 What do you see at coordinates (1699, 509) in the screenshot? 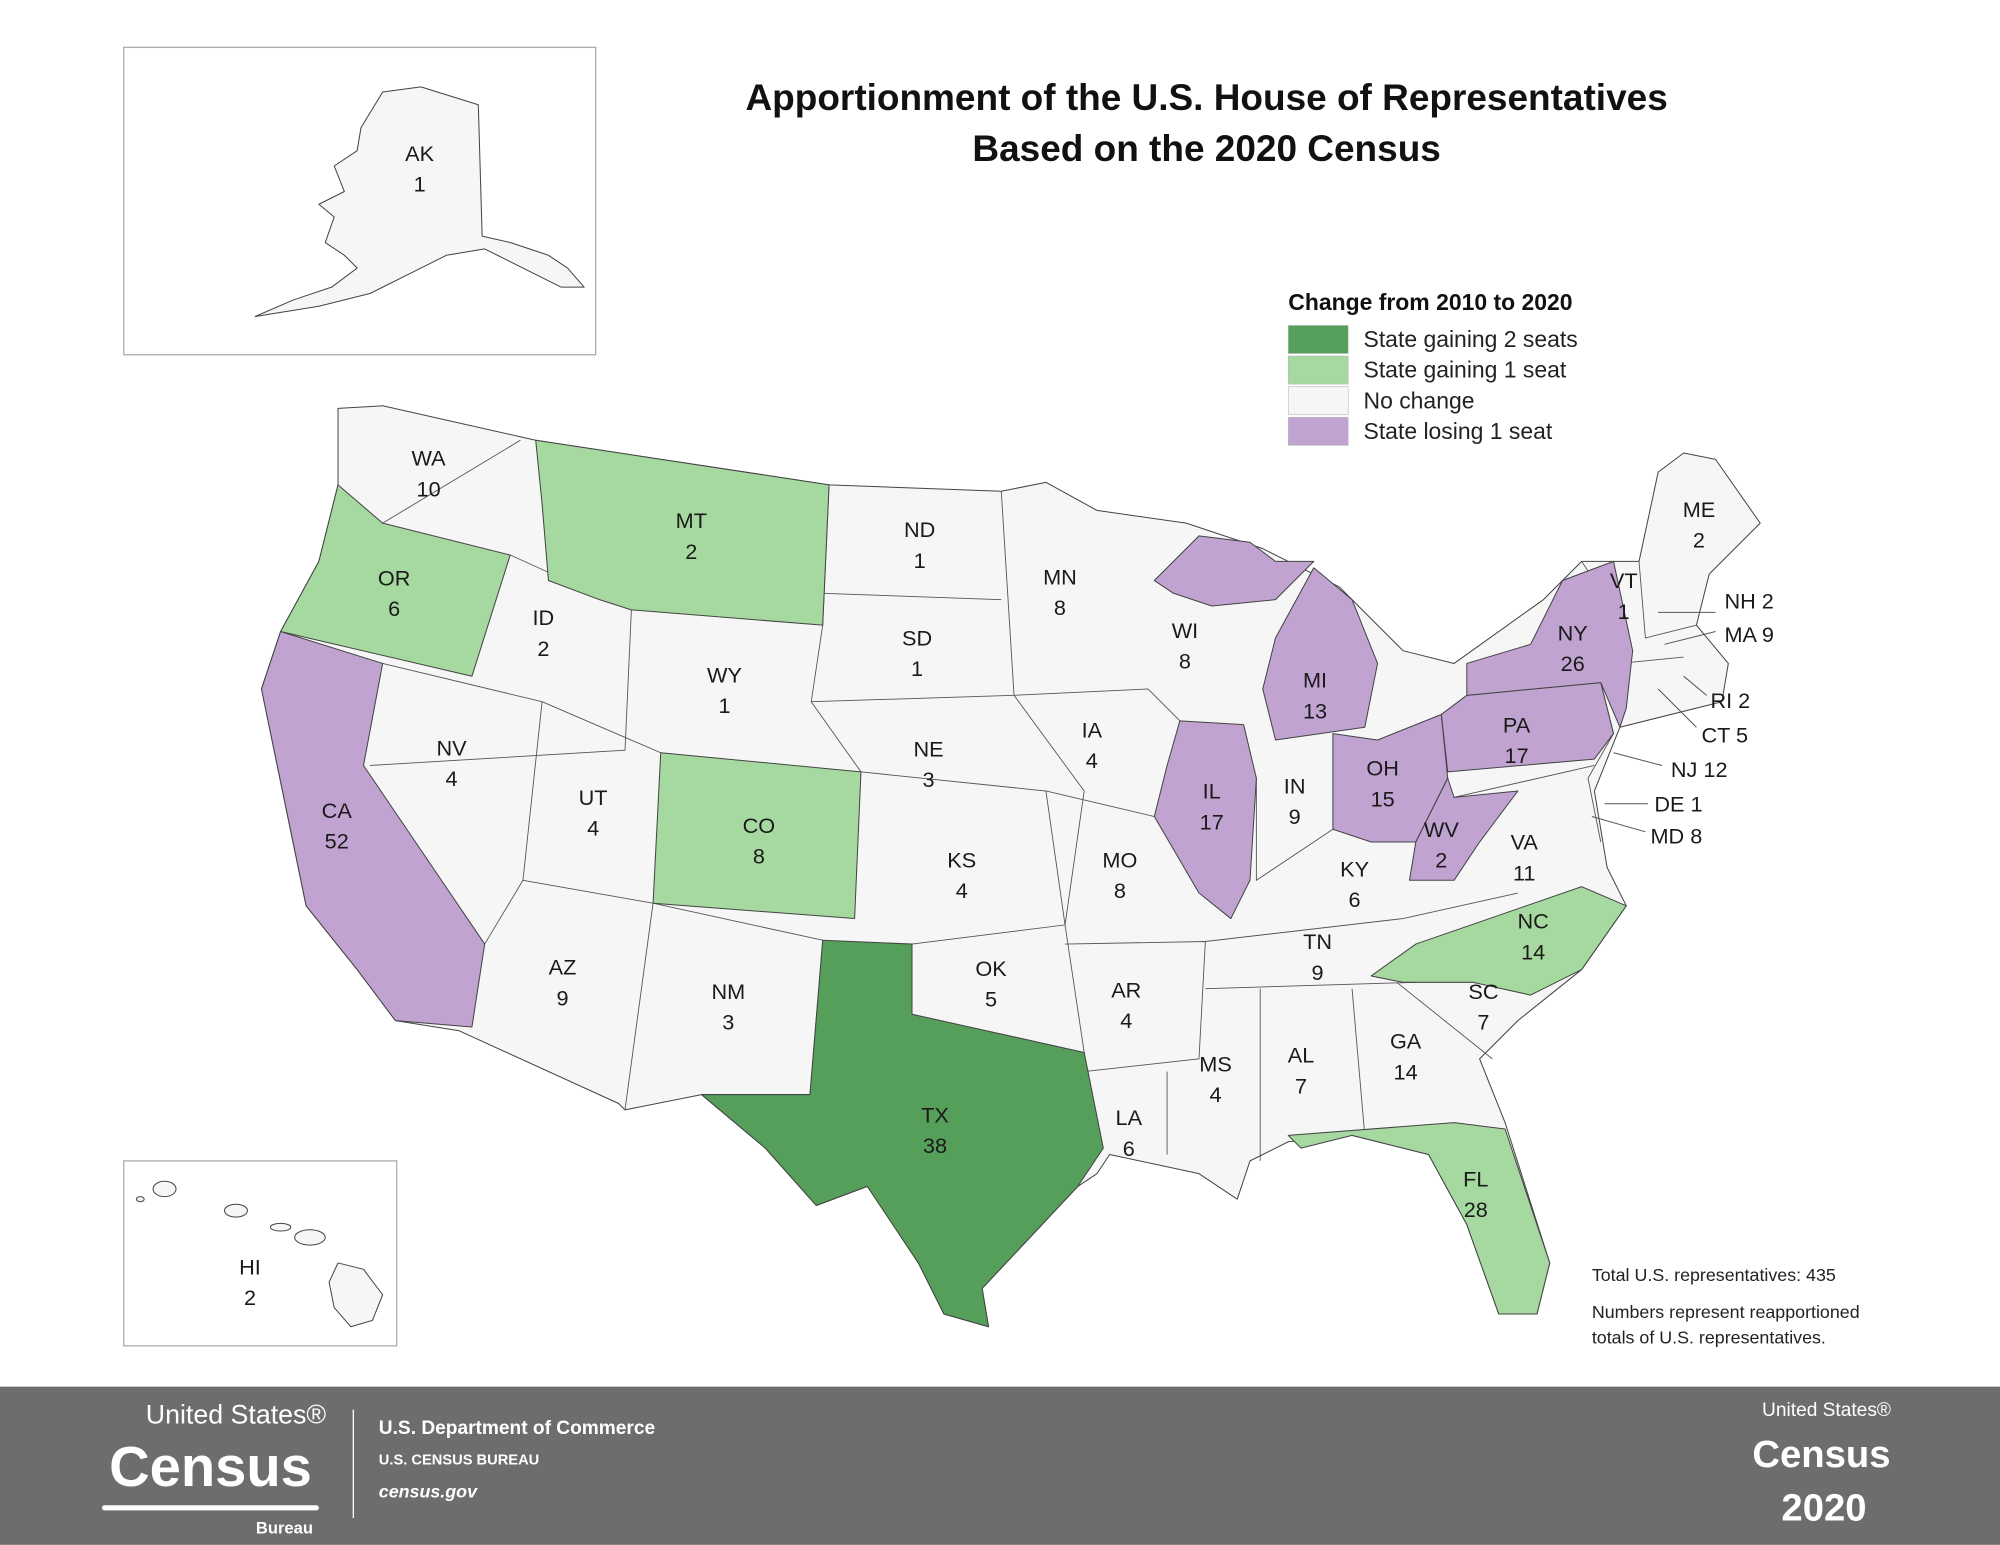
I see `state-abbr: ME` at bounding box center [1699, 509].